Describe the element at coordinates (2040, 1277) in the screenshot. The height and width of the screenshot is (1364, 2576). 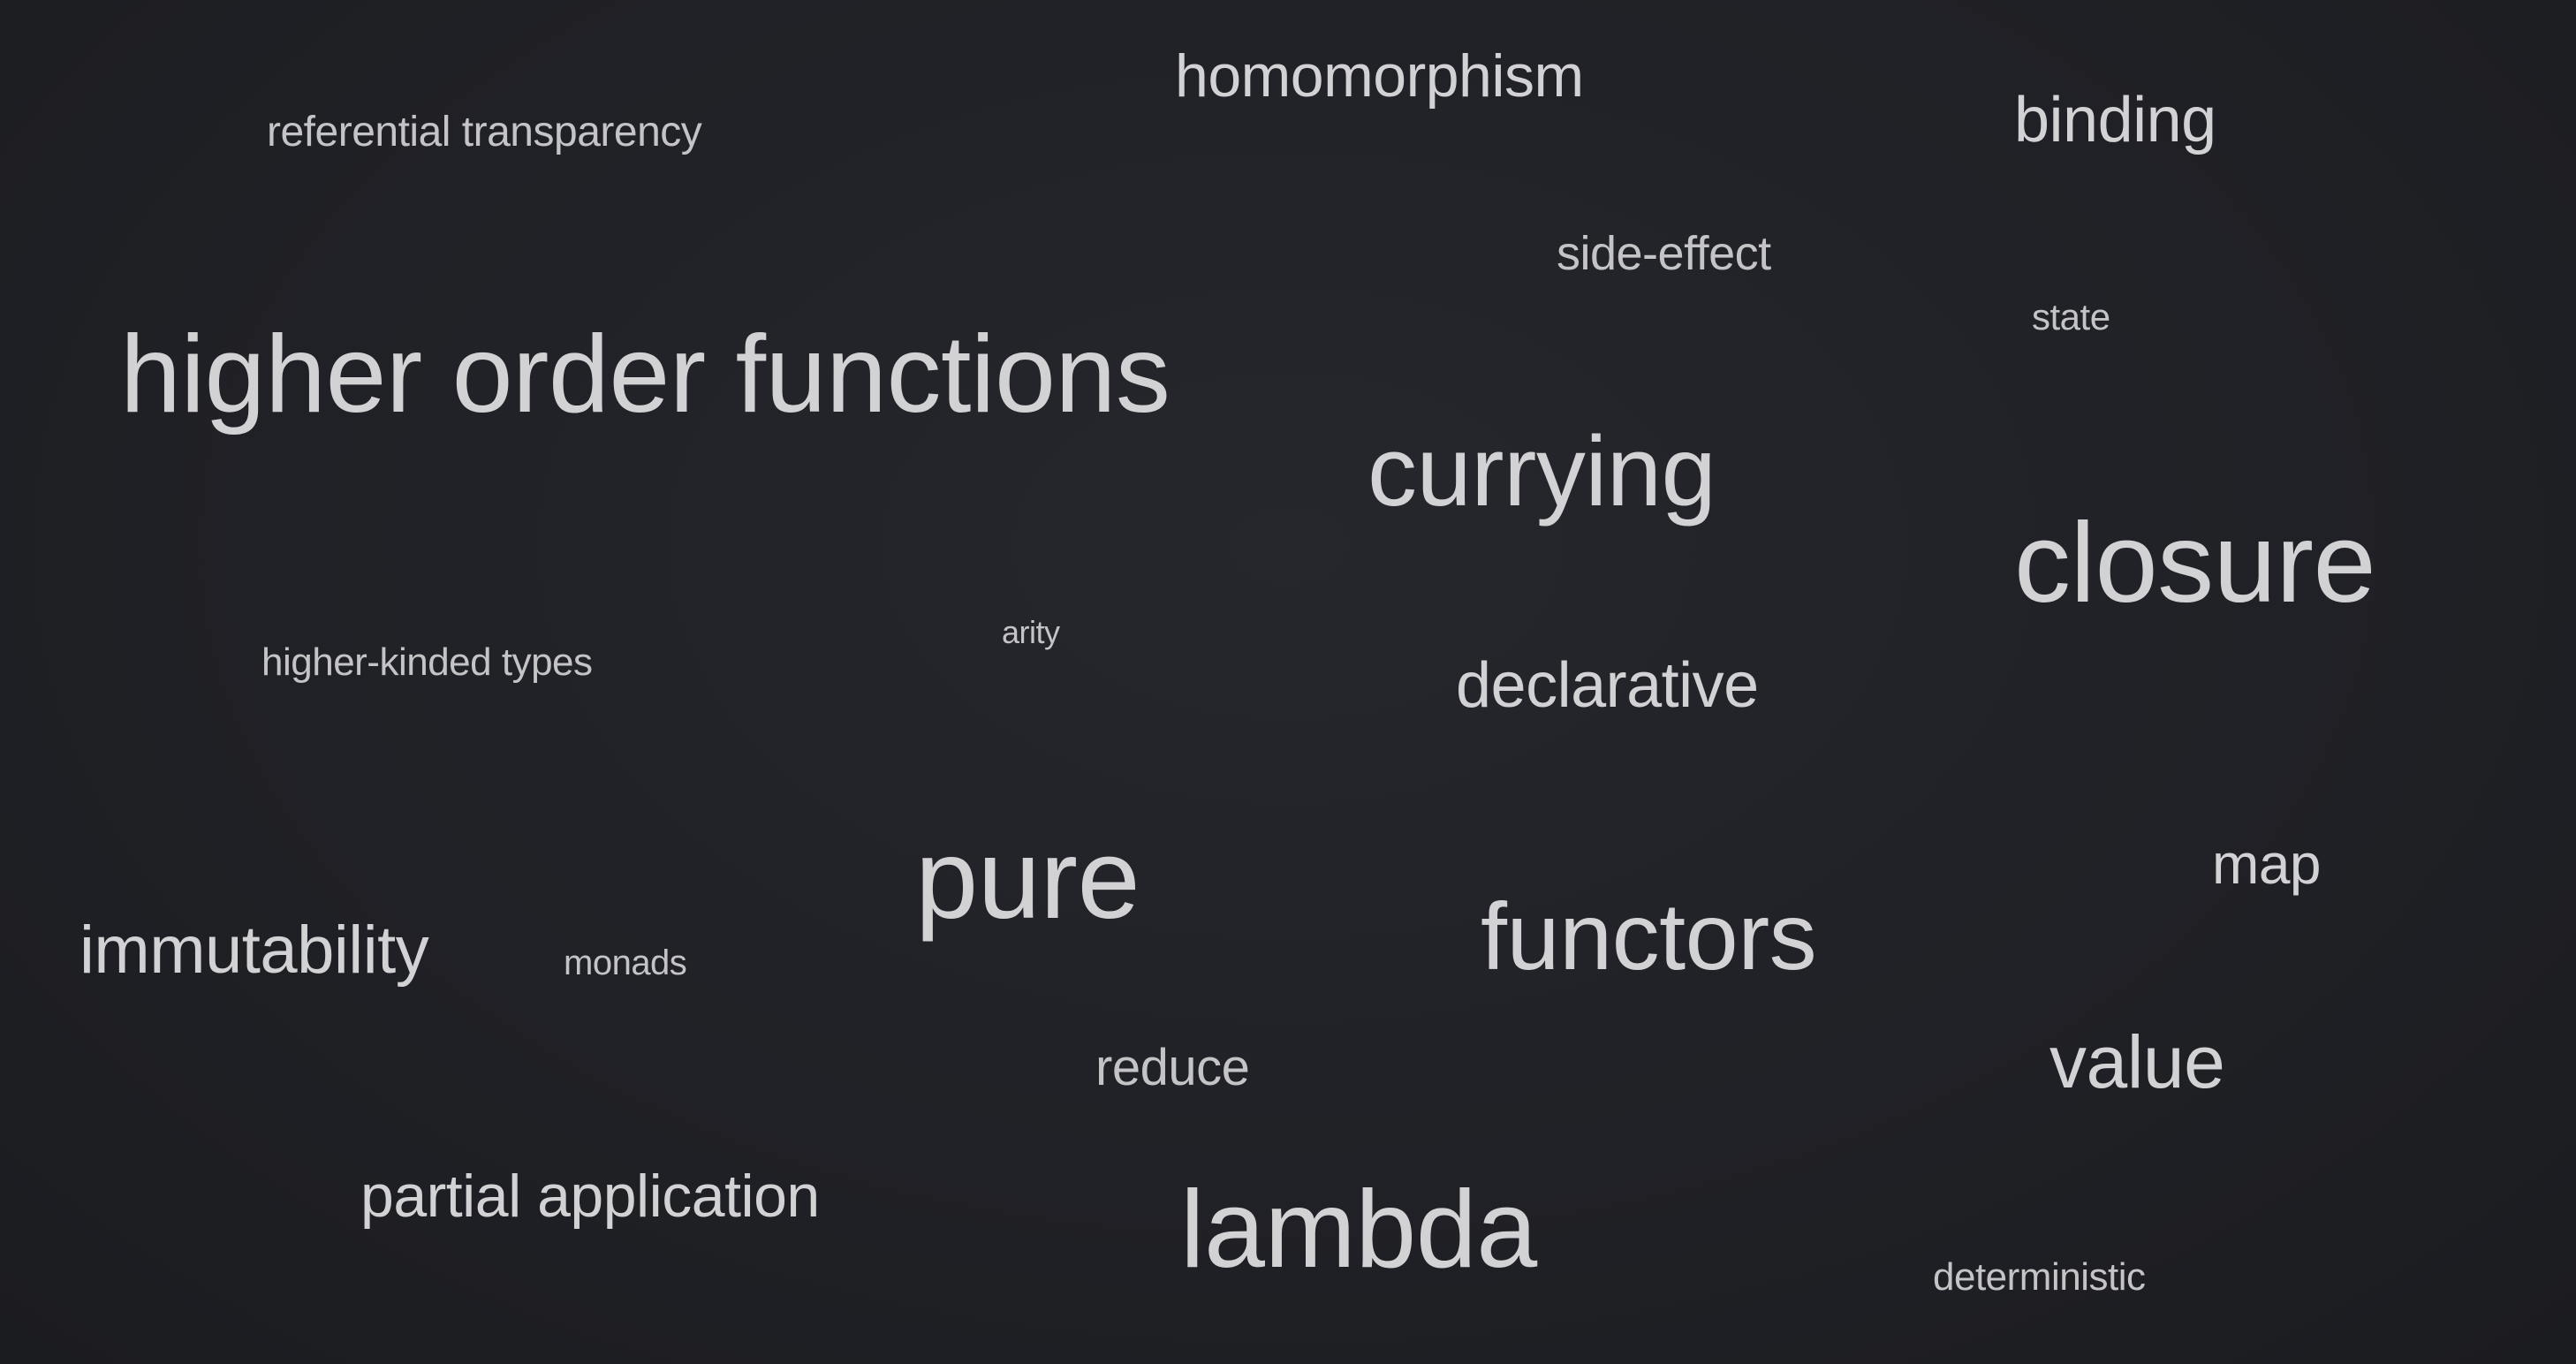
I see `term-deterministic: deterministic` at that location.